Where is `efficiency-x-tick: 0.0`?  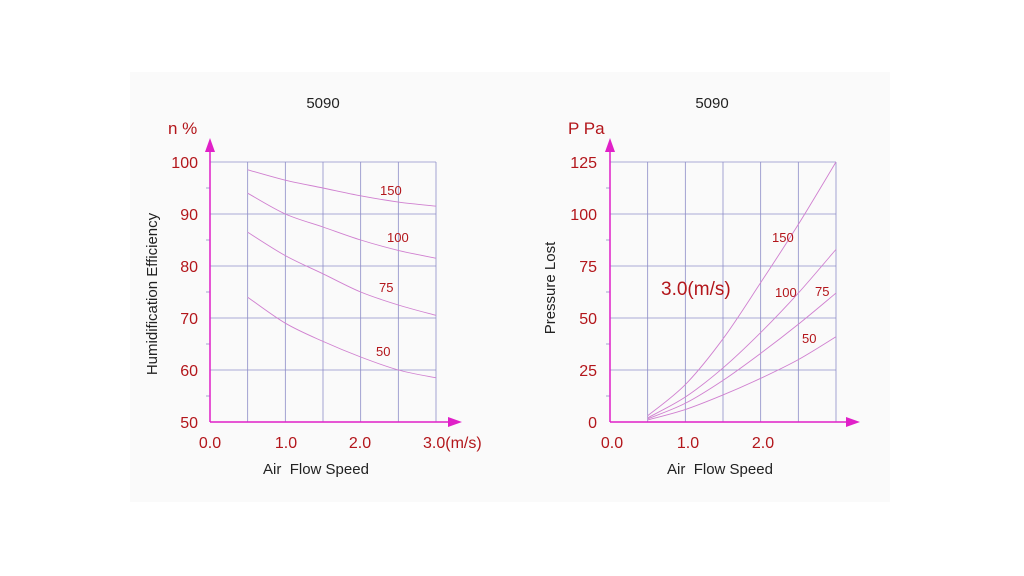 efficiency-x-tick: 0.0 is located at coordinates (210, 443).